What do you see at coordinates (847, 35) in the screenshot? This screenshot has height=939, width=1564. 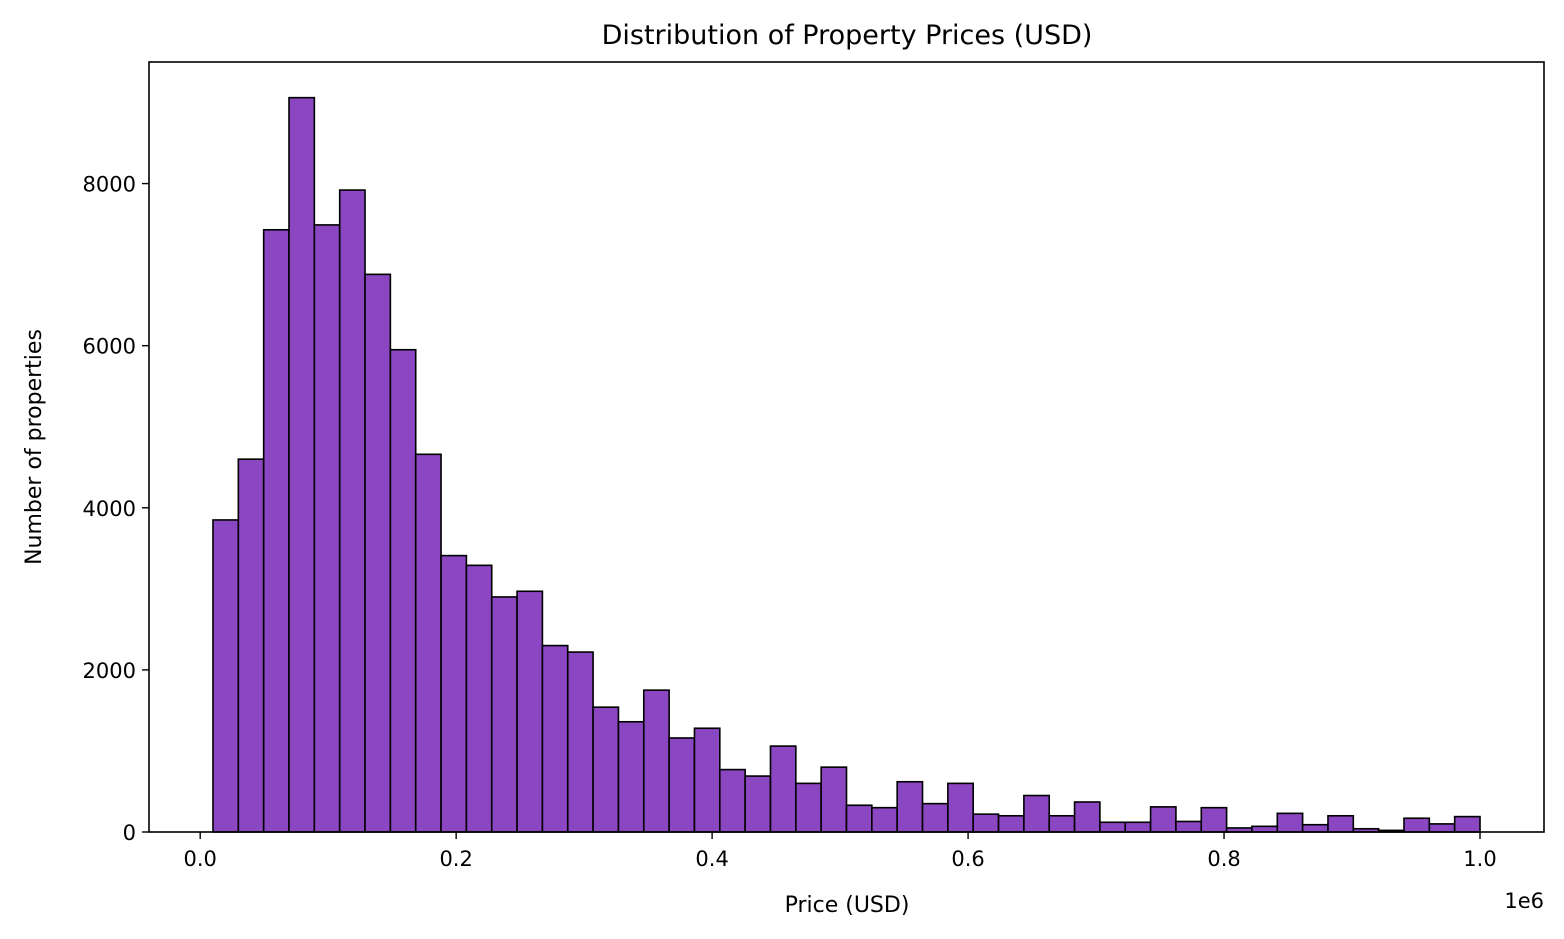 I see `chart-title: Distribution of Property Prices (USD)` at bounding box center [847, 35].